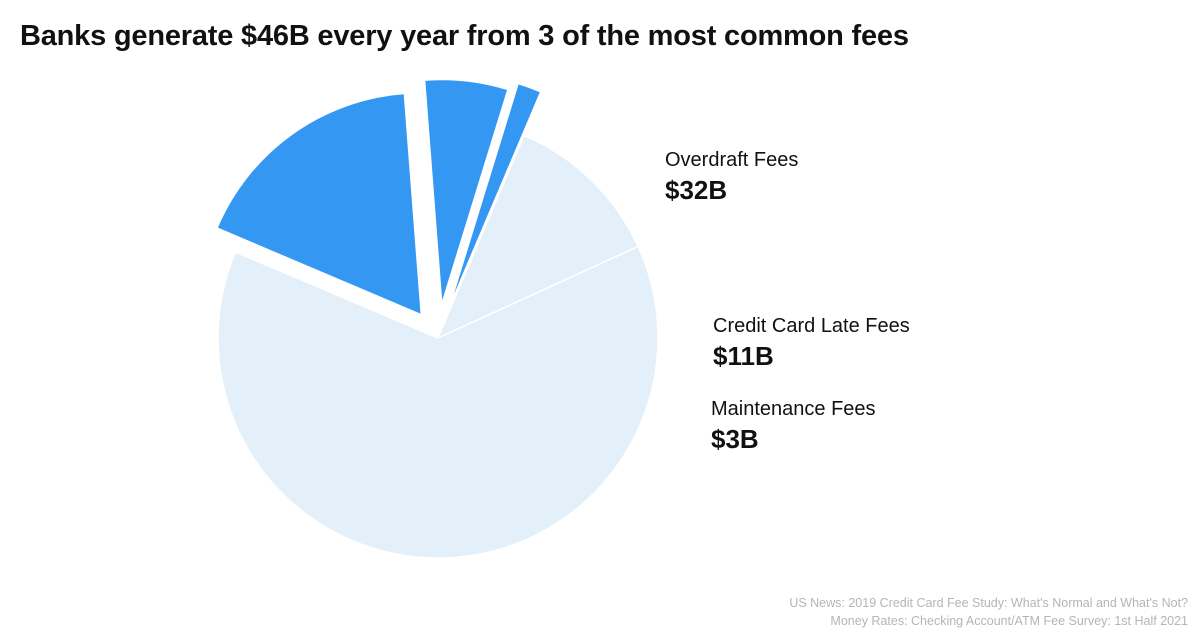 This screenshot has width=1200, height=640. Describe the element at coordinates (811, 343) in the screenshot. I see `label-credit-card-late-fees: Credit Card Late Fees $11B` at that location.